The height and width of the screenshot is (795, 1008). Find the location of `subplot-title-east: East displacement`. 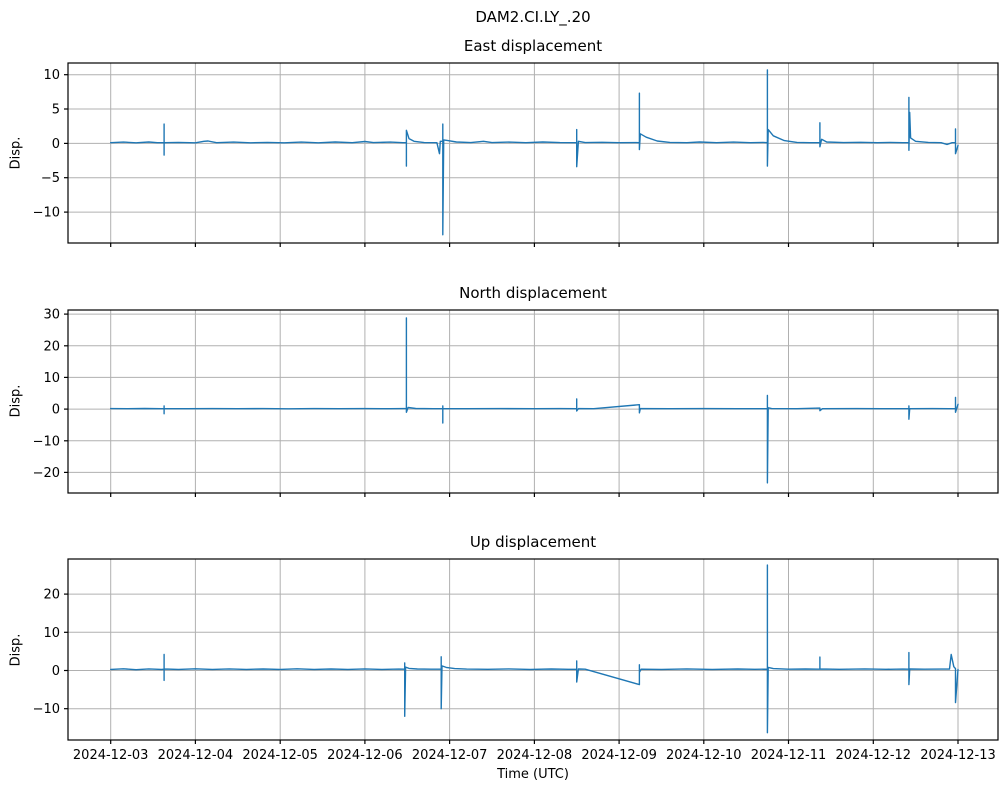

subplot-title-east: East displacement is located at coordinates (533, 46).